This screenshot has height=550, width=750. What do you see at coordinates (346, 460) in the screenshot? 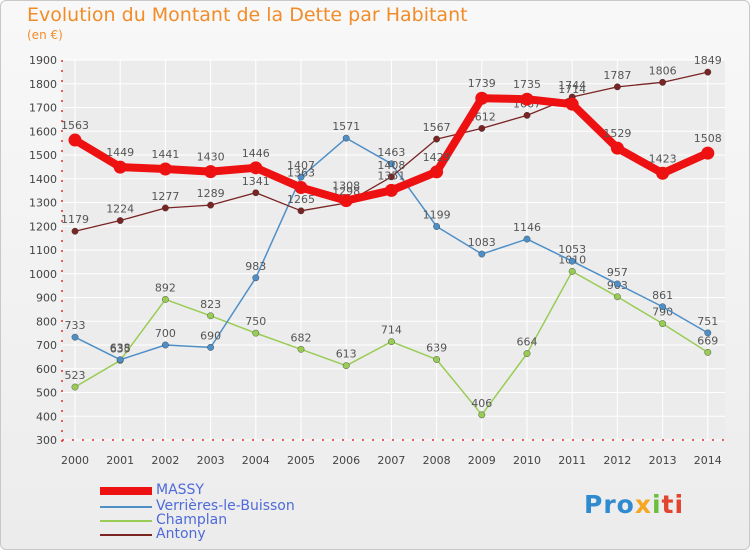
I see `x-tick-label: 2006` at bounding box center [346, 460].